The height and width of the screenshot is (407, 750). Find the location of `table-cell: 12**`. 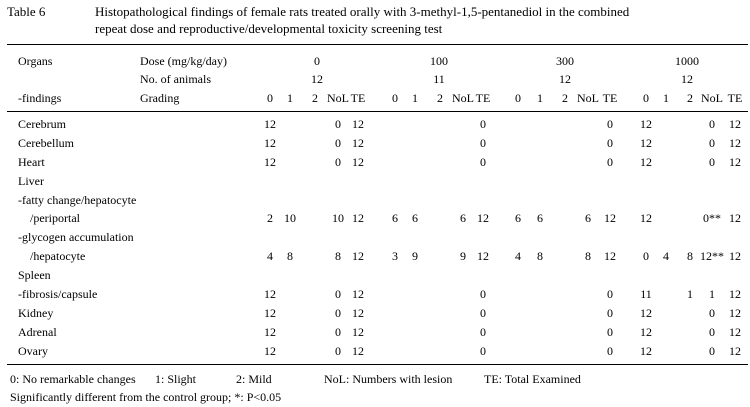

table-cell: 12** is located at coordinates (712, 256).